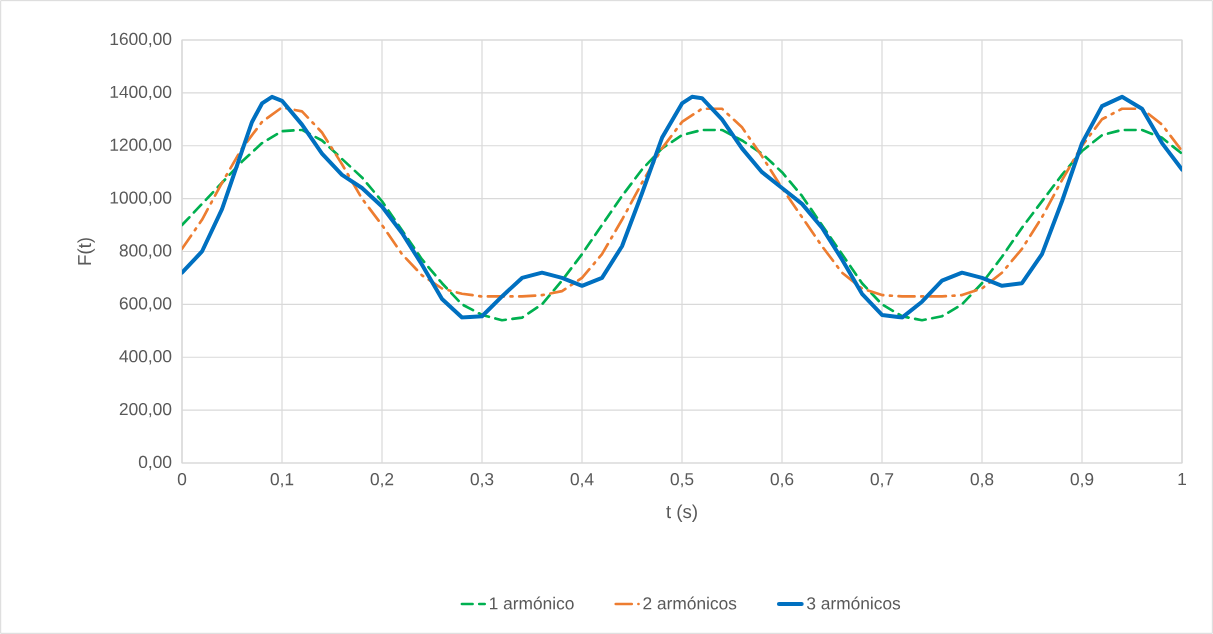  Describe the element at coordinates (531, 603) in the screenshot. I see `legend-label: 1 armónico` at that location.